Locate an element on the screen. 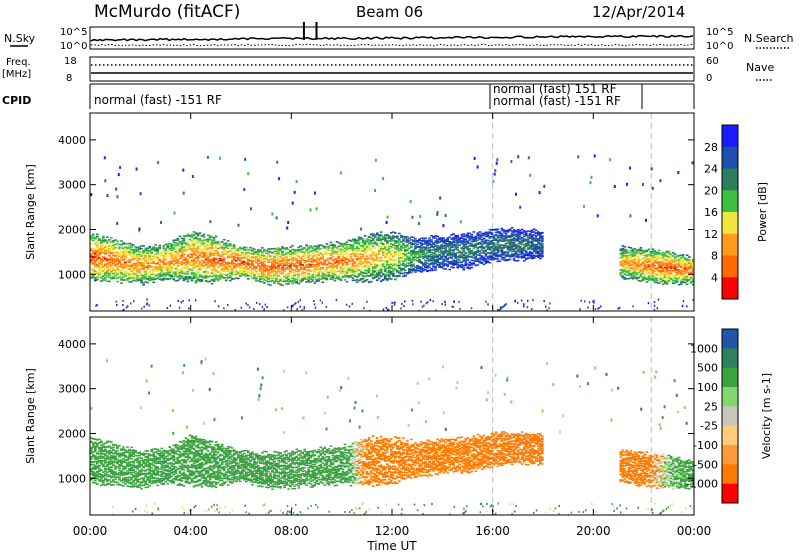 The height and width of the screenshot is (554, 800). nsky-line is located at coordinates (392, 38).